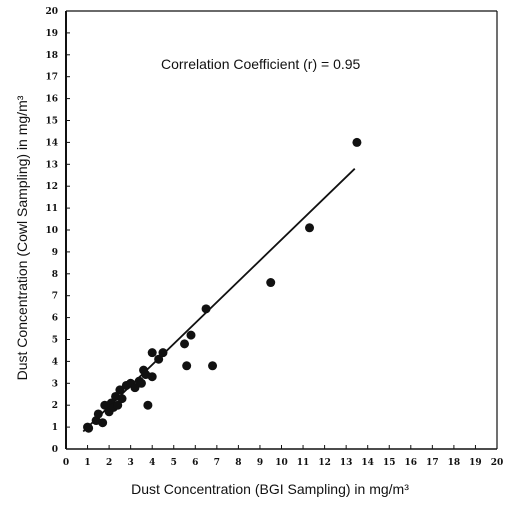 This screenshot has width=509, height=507. Describe the element at coordinates (411, 463) in the screenshot. I see `x-tick-label: 16` at that location.